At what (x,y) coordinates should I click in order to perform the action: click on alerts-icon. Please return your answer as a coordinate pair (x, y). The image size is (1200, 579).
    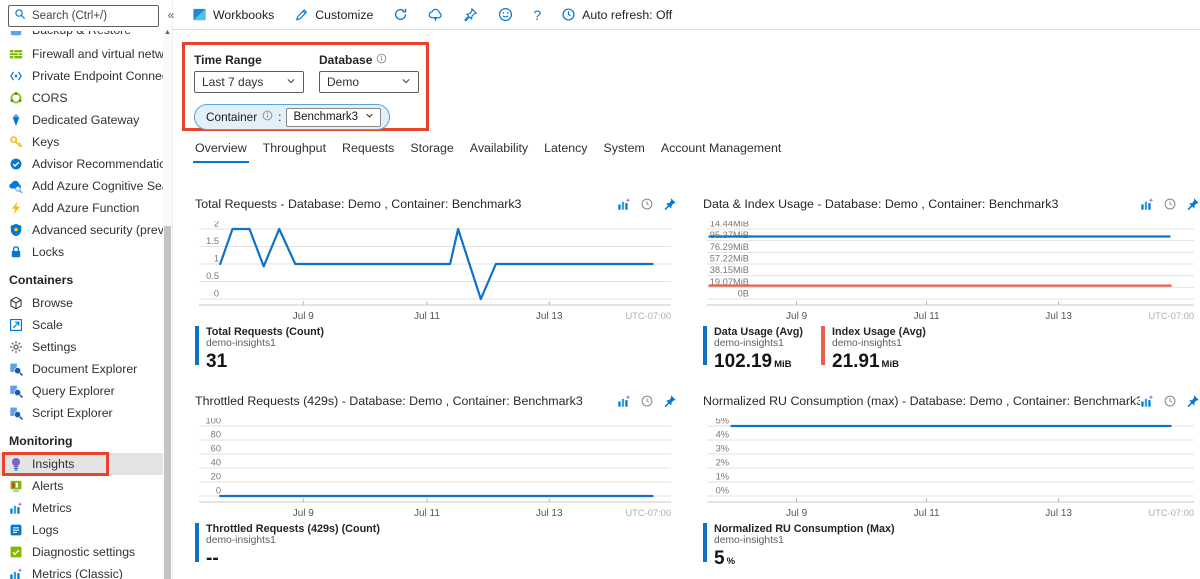
    Looking at the image, I should click on (16, 486).